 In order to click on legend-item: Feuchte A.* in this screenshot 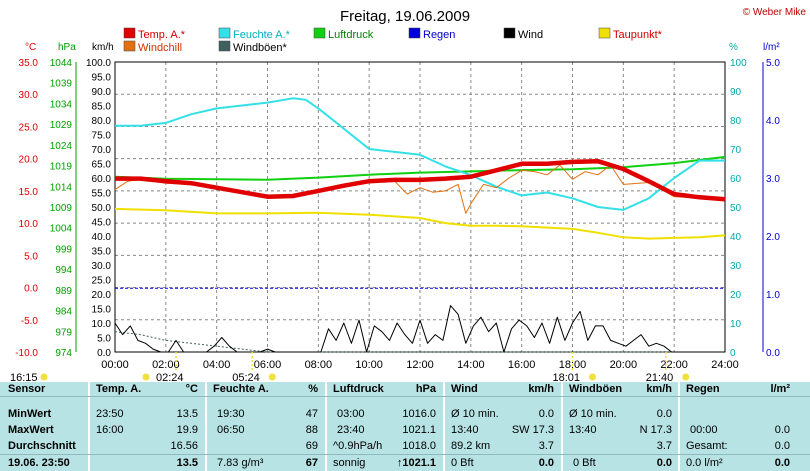, I will do `click(254, 34)`.